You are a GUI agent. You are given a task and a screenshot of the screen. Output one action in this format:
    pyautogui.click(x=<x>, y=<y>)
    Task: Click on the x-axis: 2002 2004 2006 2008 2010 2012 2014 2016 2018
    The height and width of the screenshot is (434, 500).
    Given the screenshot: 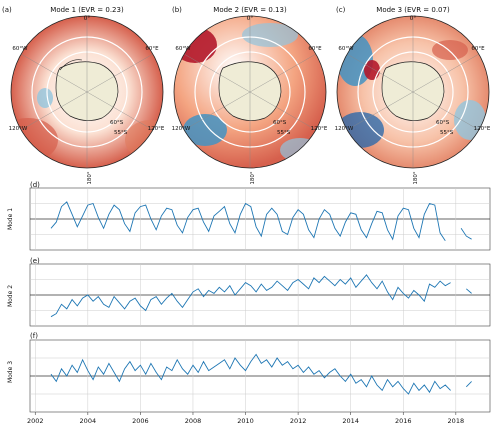 What is the action you would take?
    pyautogui.click(x=245, y=418)
    